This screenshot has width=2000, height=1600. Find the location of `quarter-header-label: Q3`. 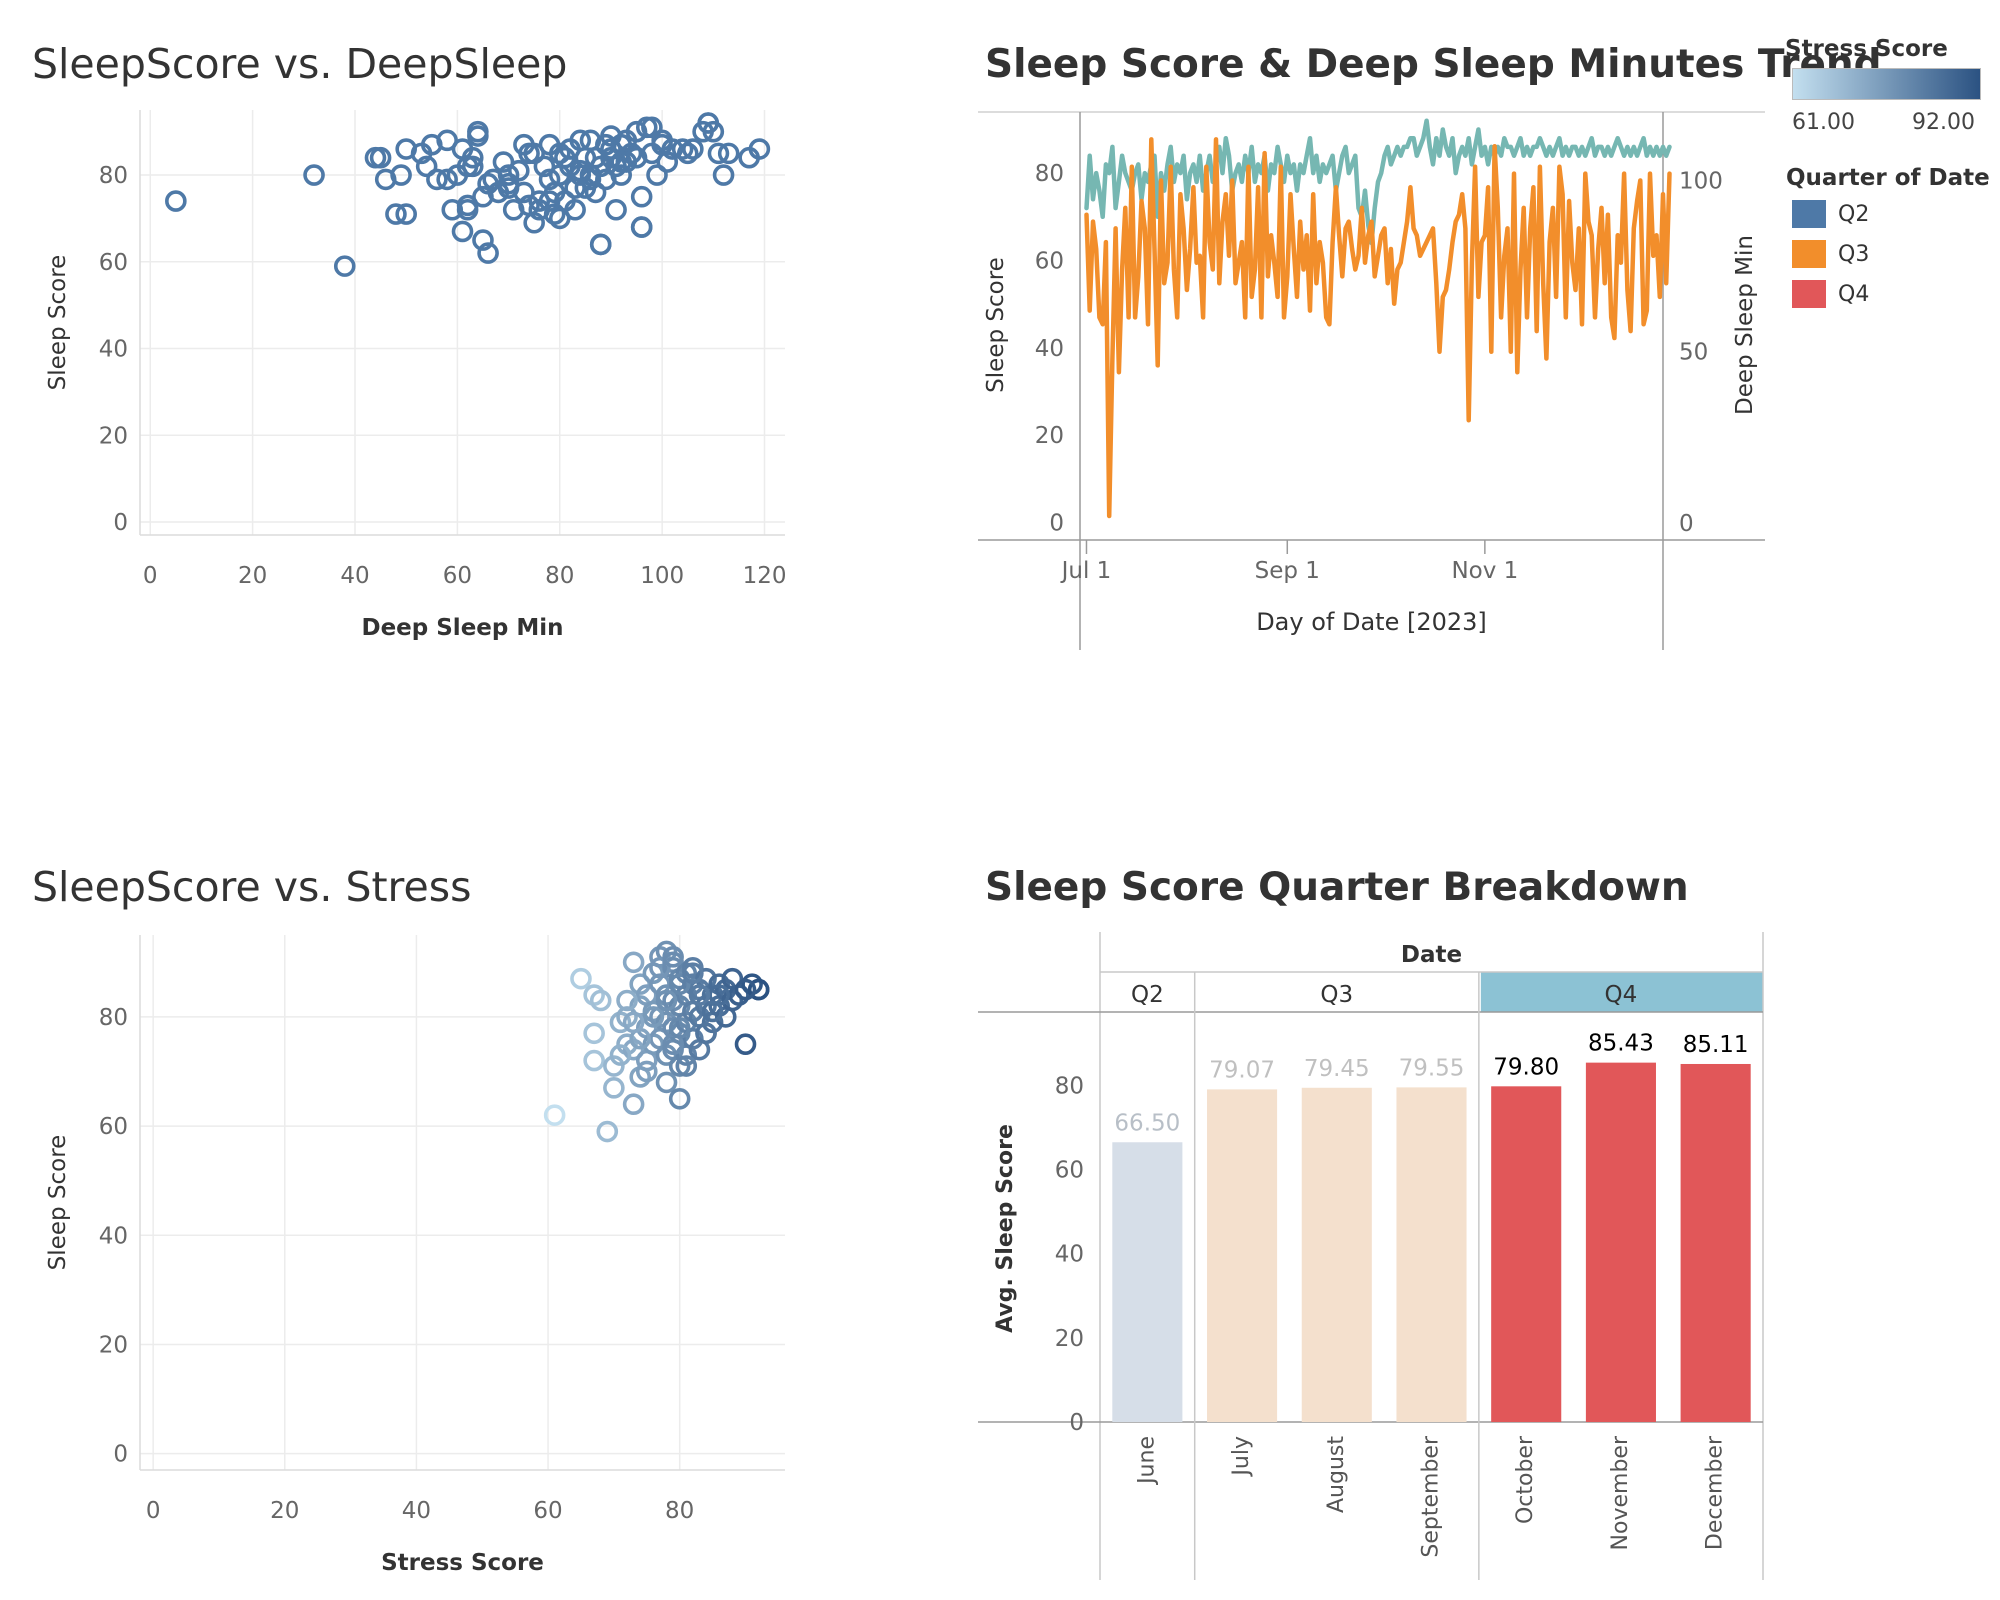

quarter-header-label: Q3 is located at coordinates (1336, 995).